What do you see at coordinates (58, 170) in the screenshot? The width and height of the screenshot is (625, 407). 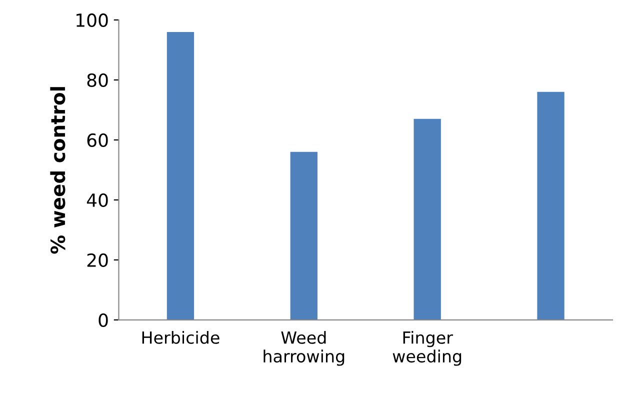 I see `y-axis-title: % weed control` at bounding box center [58, 170].